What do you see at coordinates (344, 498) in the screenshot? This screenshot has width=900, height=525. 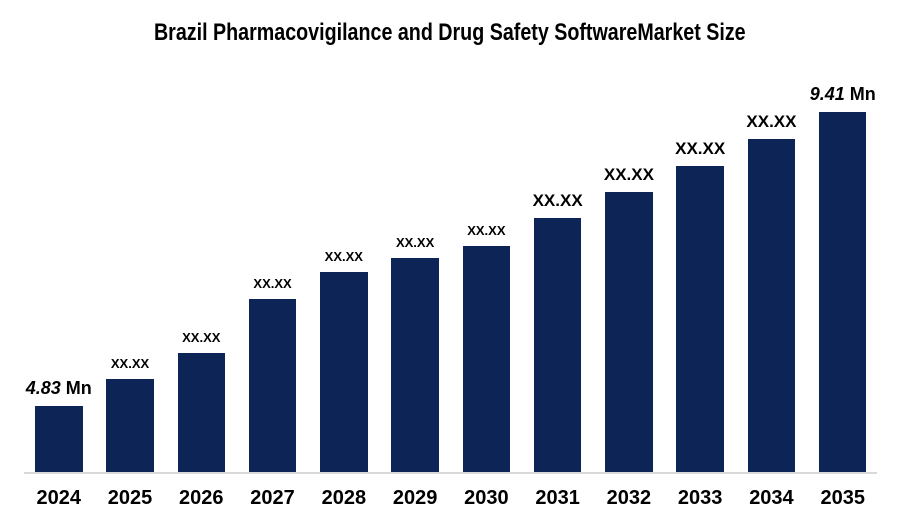 I see `x-axis-label-2028: 2028` at bounding box center [344, 498].